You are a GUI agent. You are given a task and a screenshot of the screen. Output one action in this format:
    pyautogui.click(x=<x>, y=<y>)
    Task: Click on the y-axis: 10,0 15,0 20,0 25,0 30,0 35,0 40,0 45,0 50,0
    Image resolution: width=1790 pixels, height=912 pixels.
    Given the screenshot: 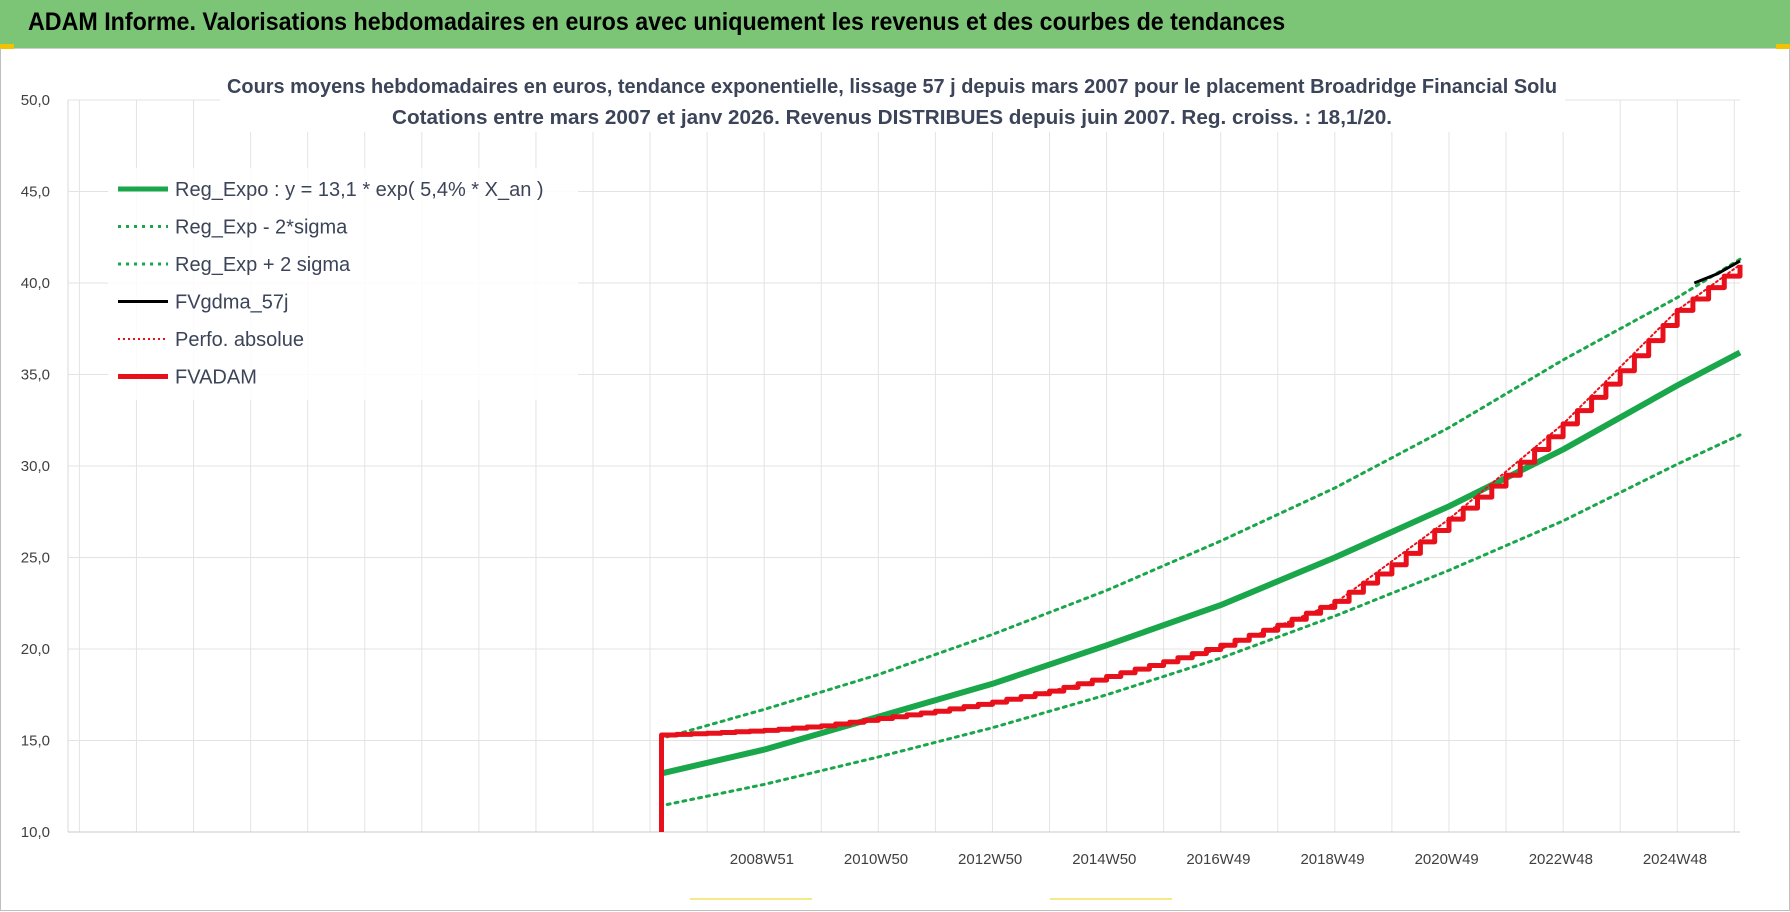 What is the action you would take?
    pyautogui.click(x=35, y=466)
    